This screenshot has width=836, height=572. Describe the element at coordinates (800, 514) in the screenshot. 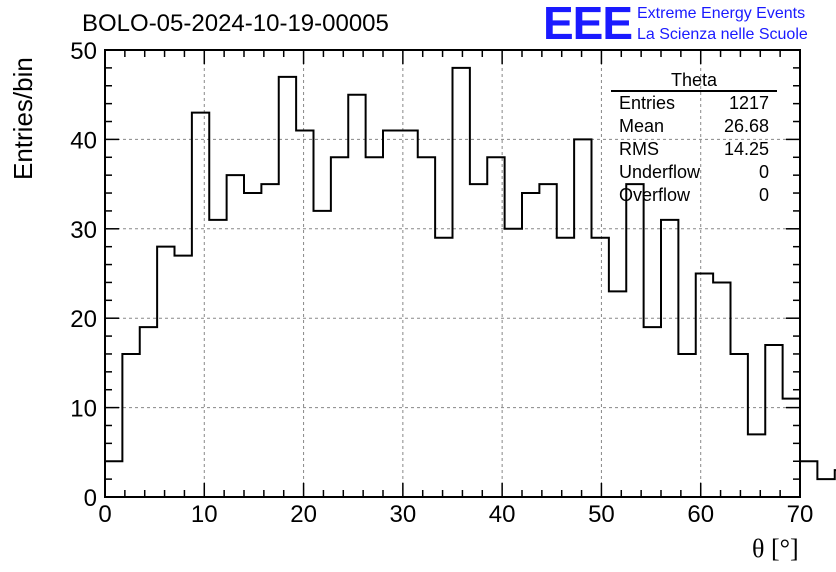

I see `x-tick-label: 70` at that location.